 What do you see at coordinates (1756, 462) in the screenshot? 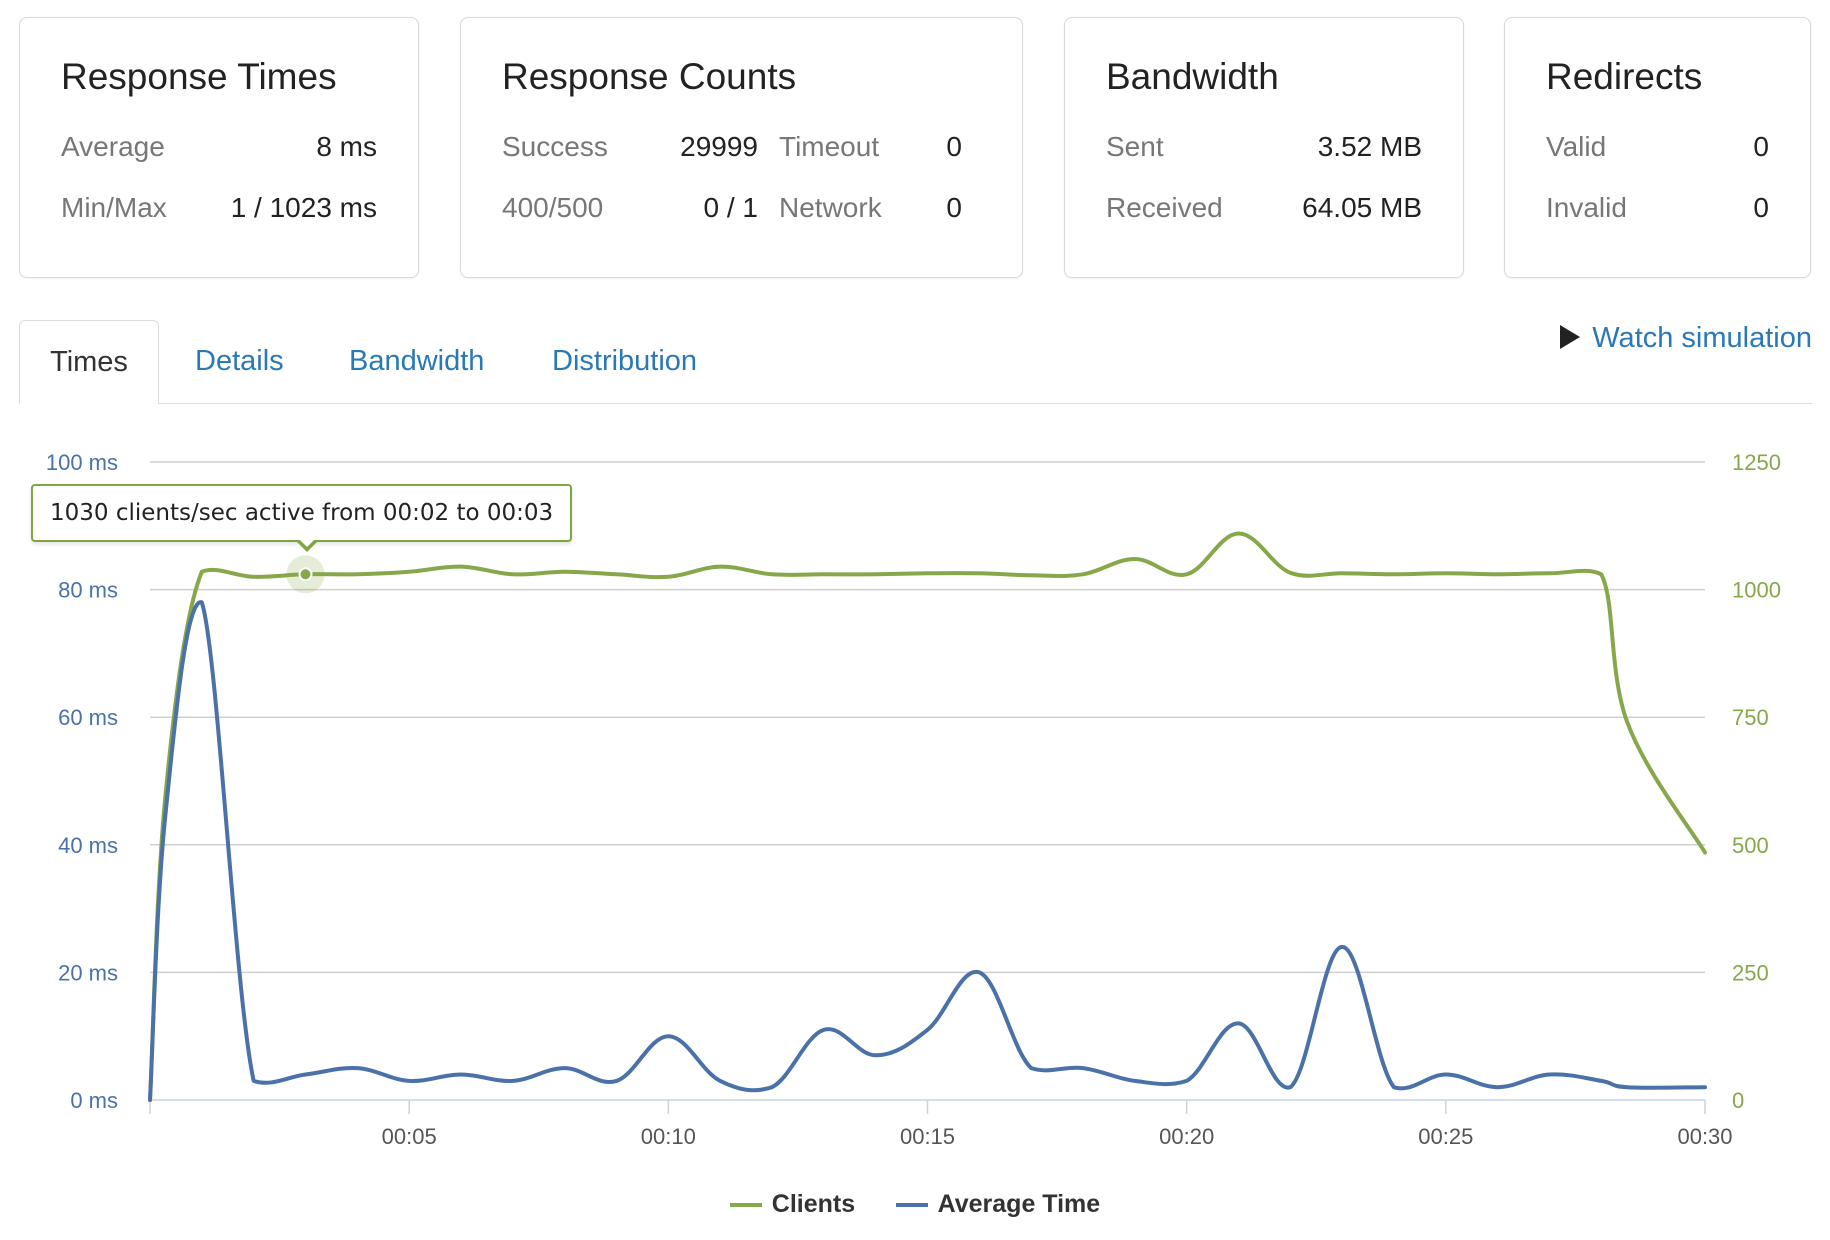
I see `right-axis-tick-label: 1250` at bounding box center [1756, 462].